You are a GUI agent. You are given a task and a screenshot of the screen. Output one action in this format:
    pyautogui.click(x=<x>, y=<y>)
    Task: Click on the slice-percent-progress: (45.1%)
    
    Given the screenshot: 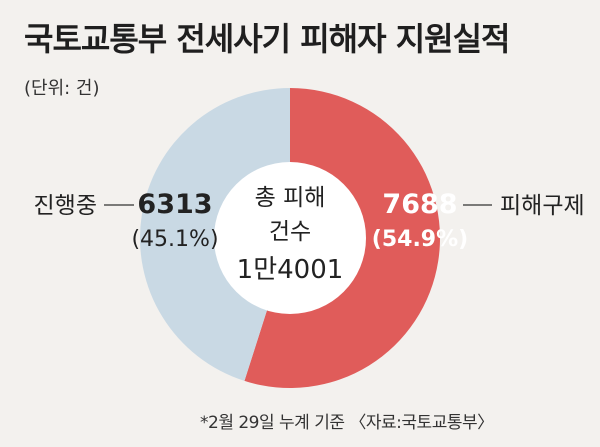 What is the action you would take?
    pyautogui.click(x=174, y=239)
    